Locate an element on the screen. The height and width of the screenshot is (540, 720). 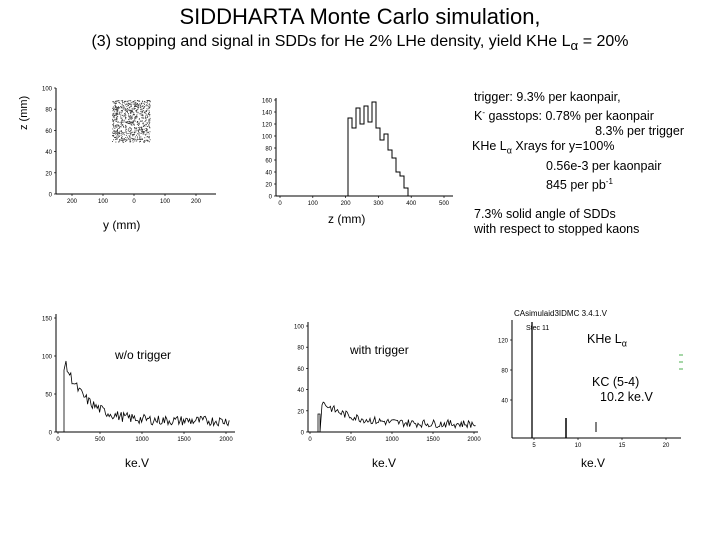
zprof-y-tick-label: 100 is located at coordinates (267, 138).